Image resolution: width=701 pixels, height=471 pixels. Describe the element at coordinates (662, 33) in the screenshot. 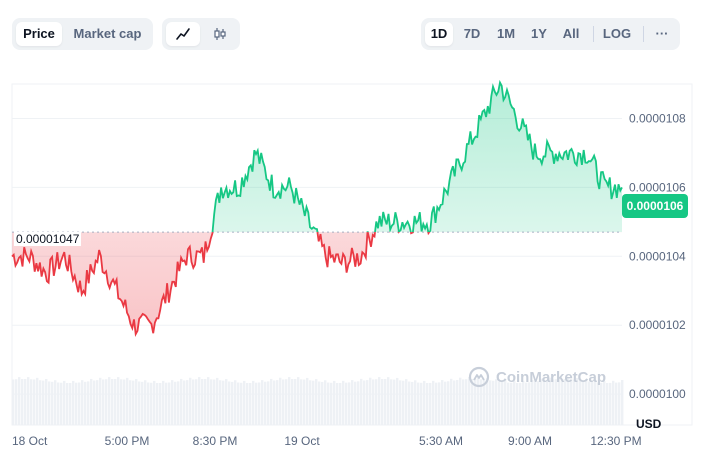

I see `more-options-button: ···` at that location.